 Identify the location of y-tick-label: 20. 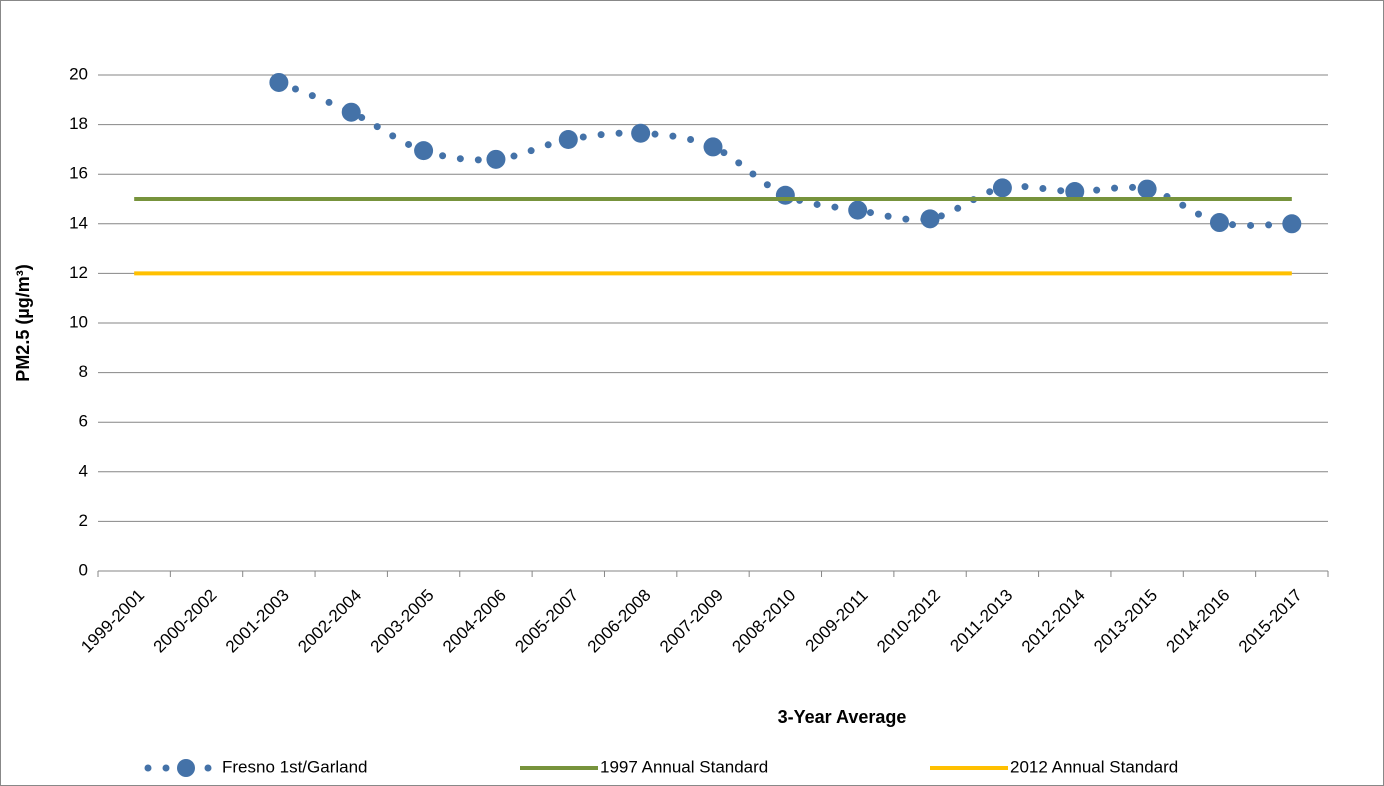
(78, 73).